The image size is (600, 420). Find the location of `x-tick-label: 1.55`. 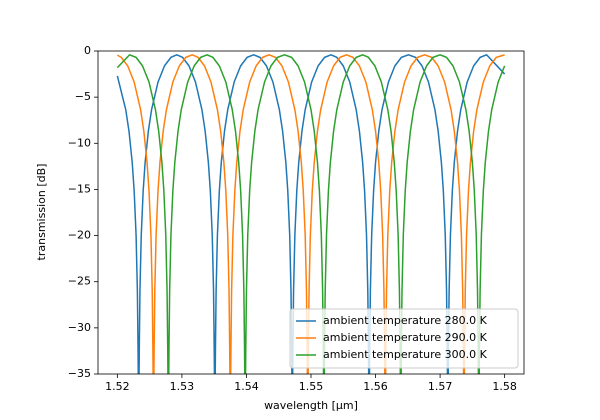

x-tick-label: 1.55 is located at coordinates (311, 386).